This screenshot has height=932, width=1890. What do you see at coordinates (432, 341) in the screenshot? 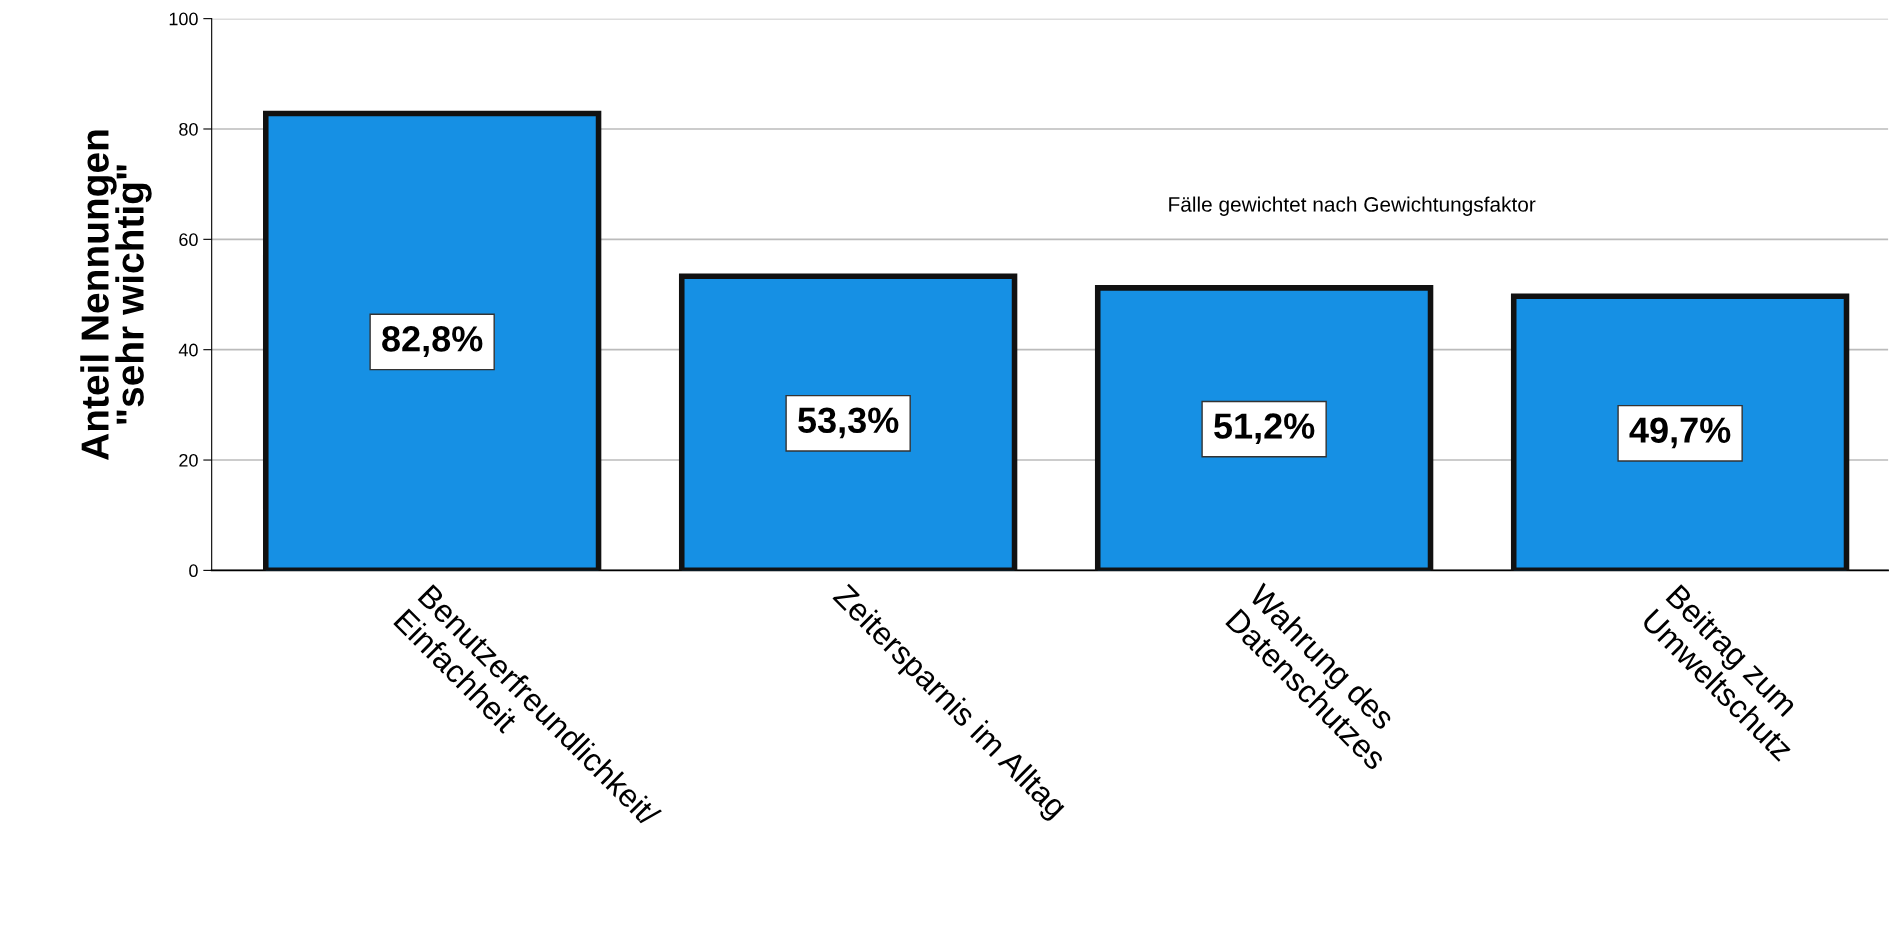
I see `data-label: 82,8%` at bounding box center [432, 341].